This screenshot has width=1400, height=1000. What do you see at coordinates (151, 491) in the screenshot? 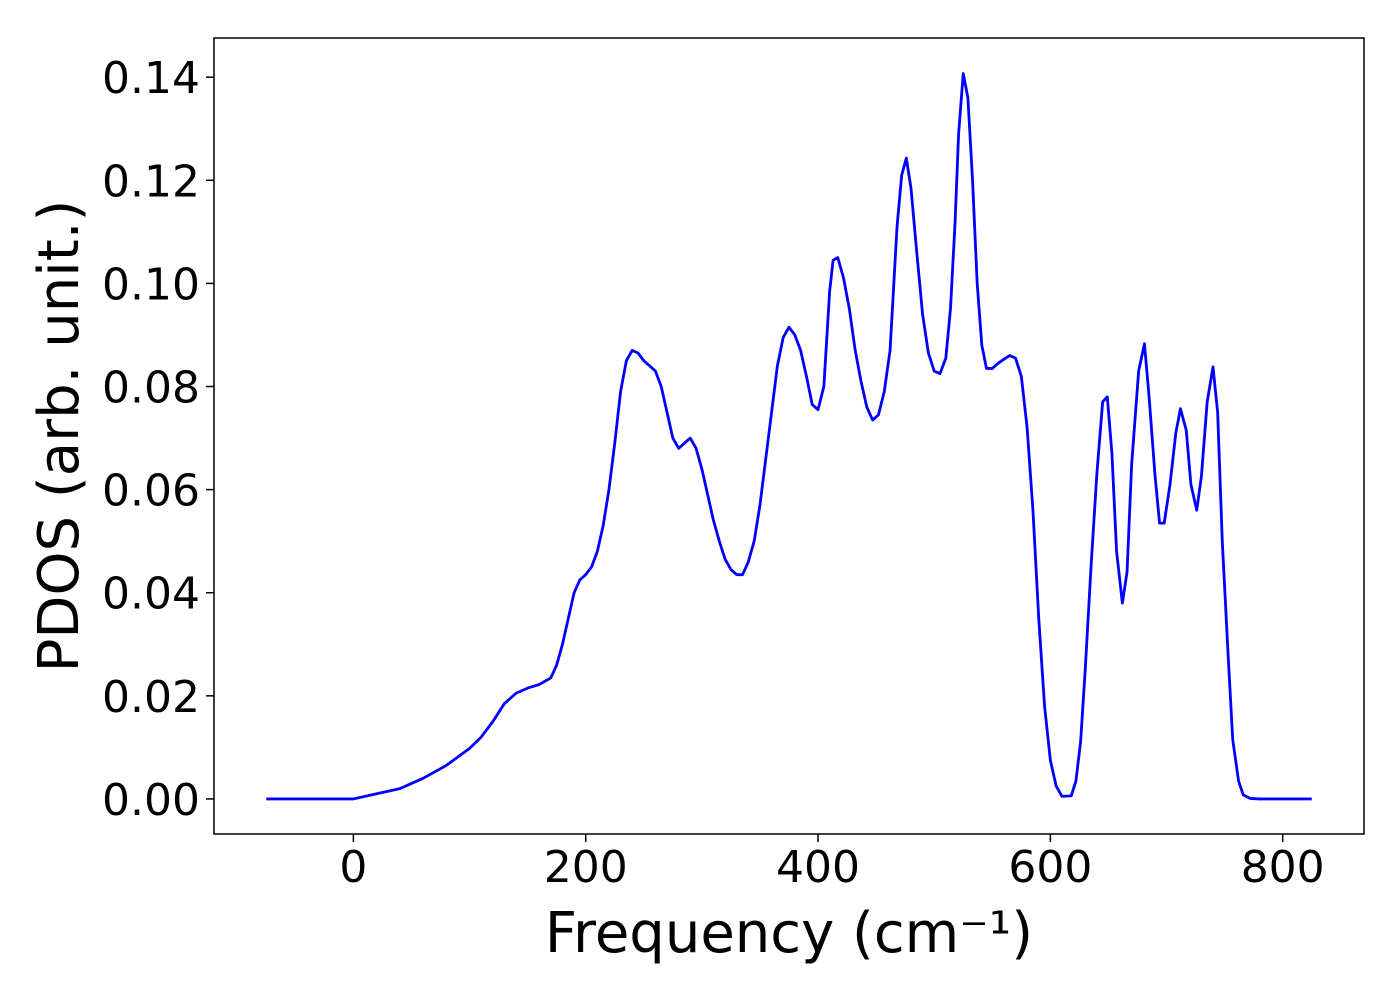
I see `y-tick-label: 0.06` at bounding box center [151, 491].